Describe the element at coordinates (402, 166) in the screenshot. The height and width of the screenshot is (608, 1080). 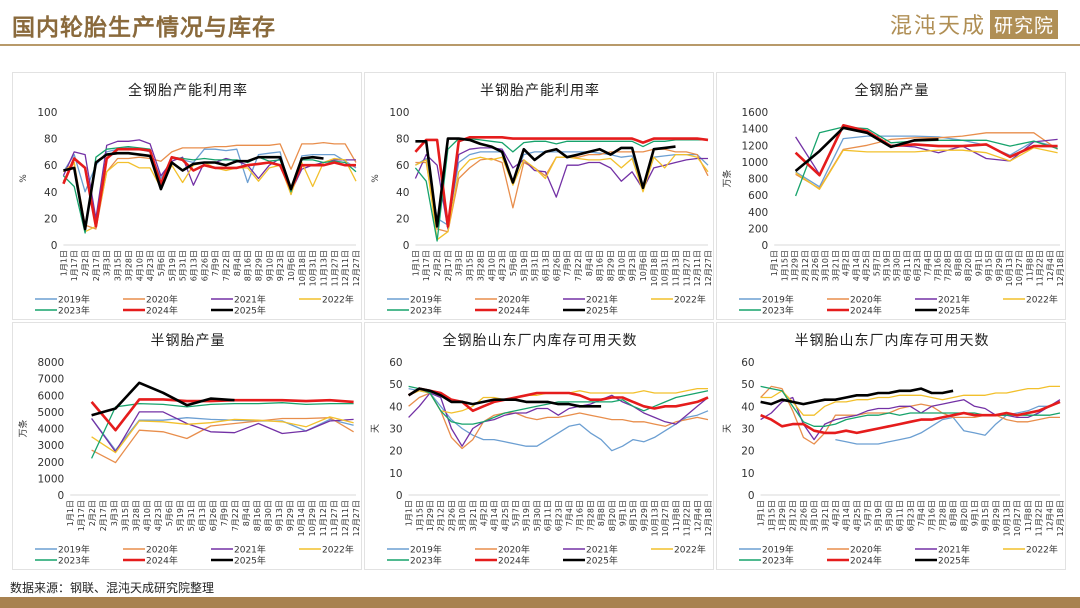
I see `y-tick-label: 60` at that location.